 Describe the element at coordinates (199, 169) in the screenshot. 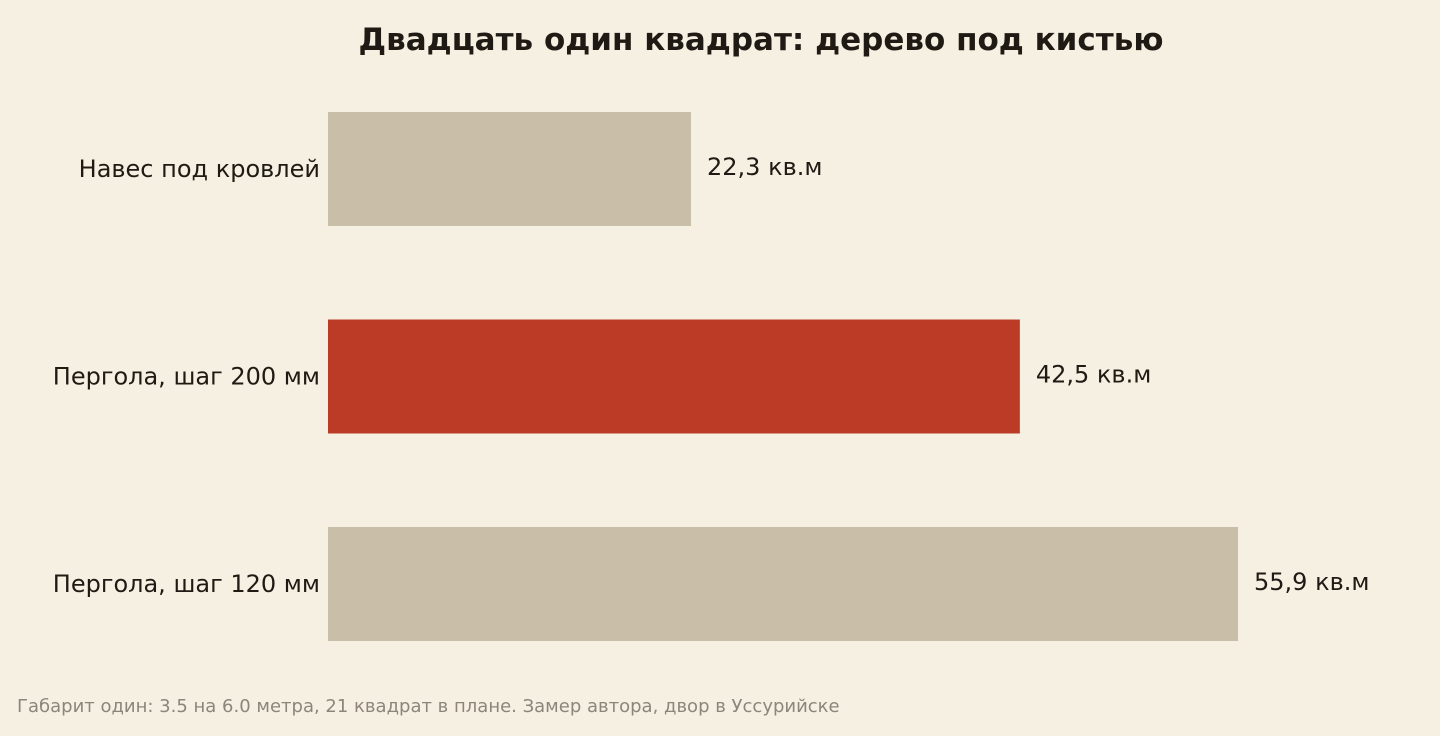

I see `category-label-1: Навес под кровлей` at that location.